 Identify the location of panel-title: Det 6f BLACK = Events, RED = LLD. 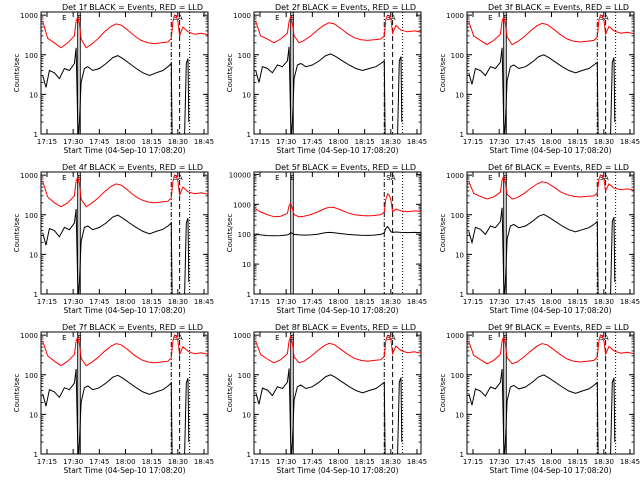
(558, 167).